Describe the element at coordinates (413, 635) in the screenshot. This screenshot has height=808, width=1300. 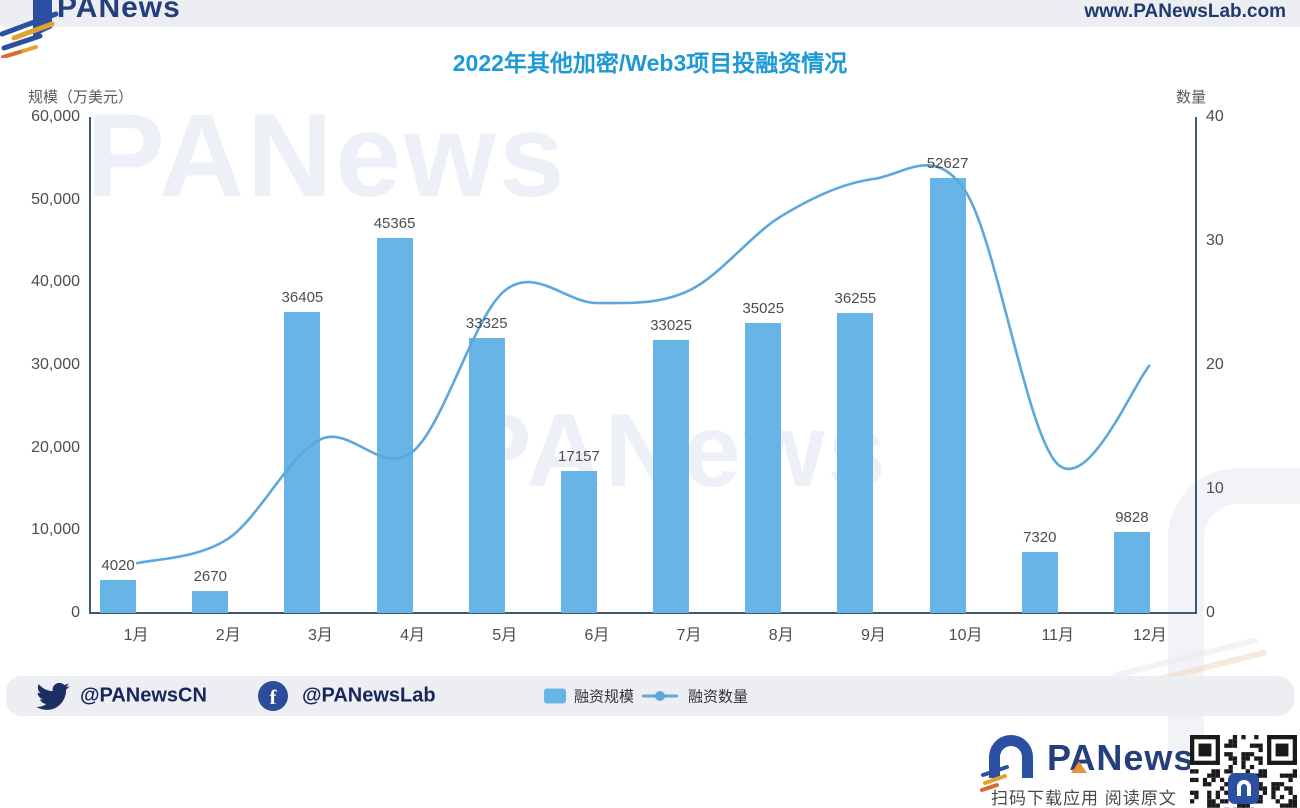
I see `x-axis-label: 4月` at that location.